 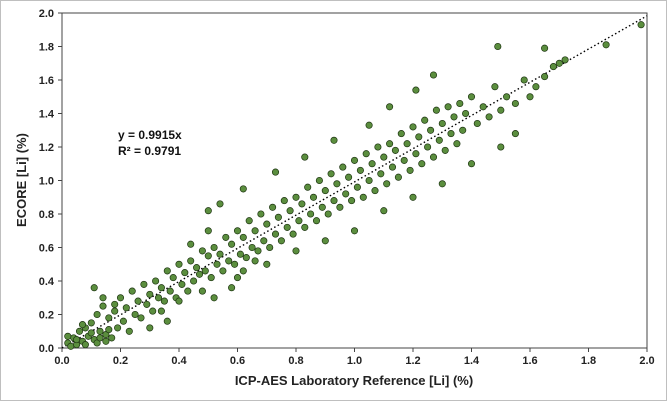 What do you see at coordinates (46, 48) in the screenshot?
I see `y-tick-label: 1.8` at bounding box center [46, 48].